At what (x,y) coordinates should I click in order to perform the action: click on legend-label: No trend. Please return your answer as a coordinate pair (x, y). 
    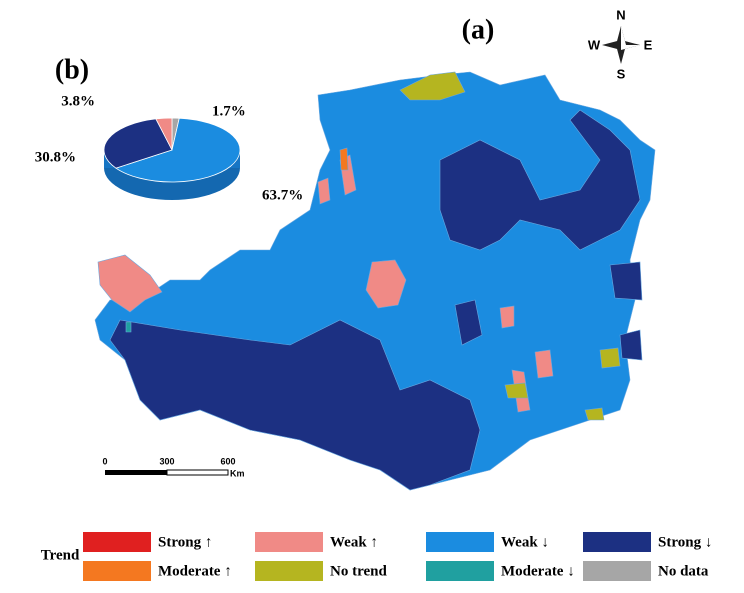
    Looking at the image, I should click on (358, 571).